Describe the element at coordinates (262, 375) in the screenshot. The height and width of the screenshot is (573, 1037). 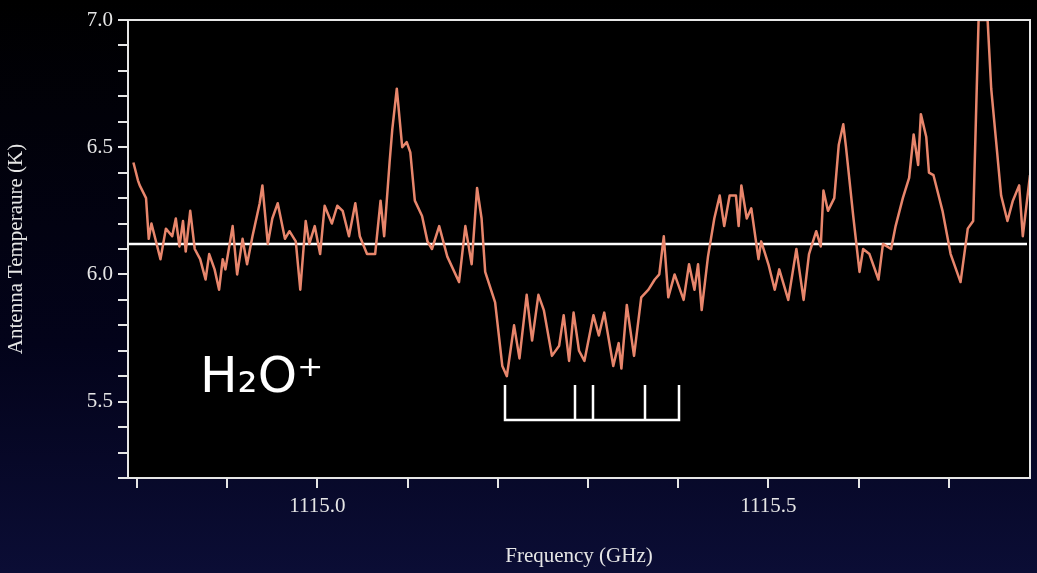
I see `annotation: H₂O⁺` at that location.